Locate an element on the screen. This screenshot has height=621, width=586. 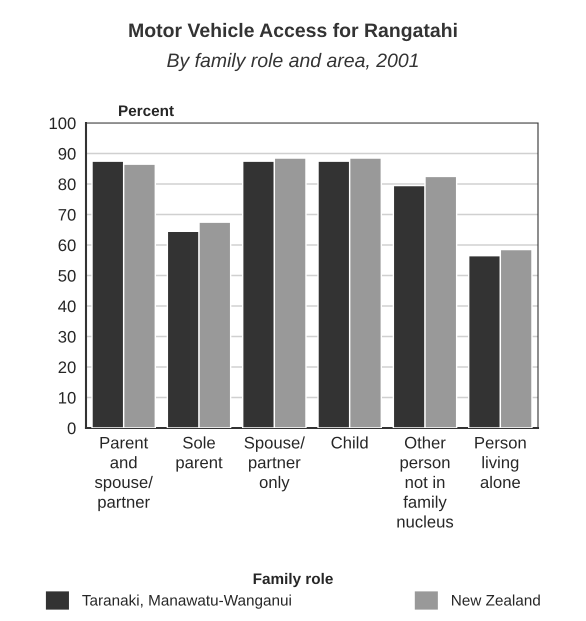
y-tick-label: 50 is located at coordinates (67, 276).